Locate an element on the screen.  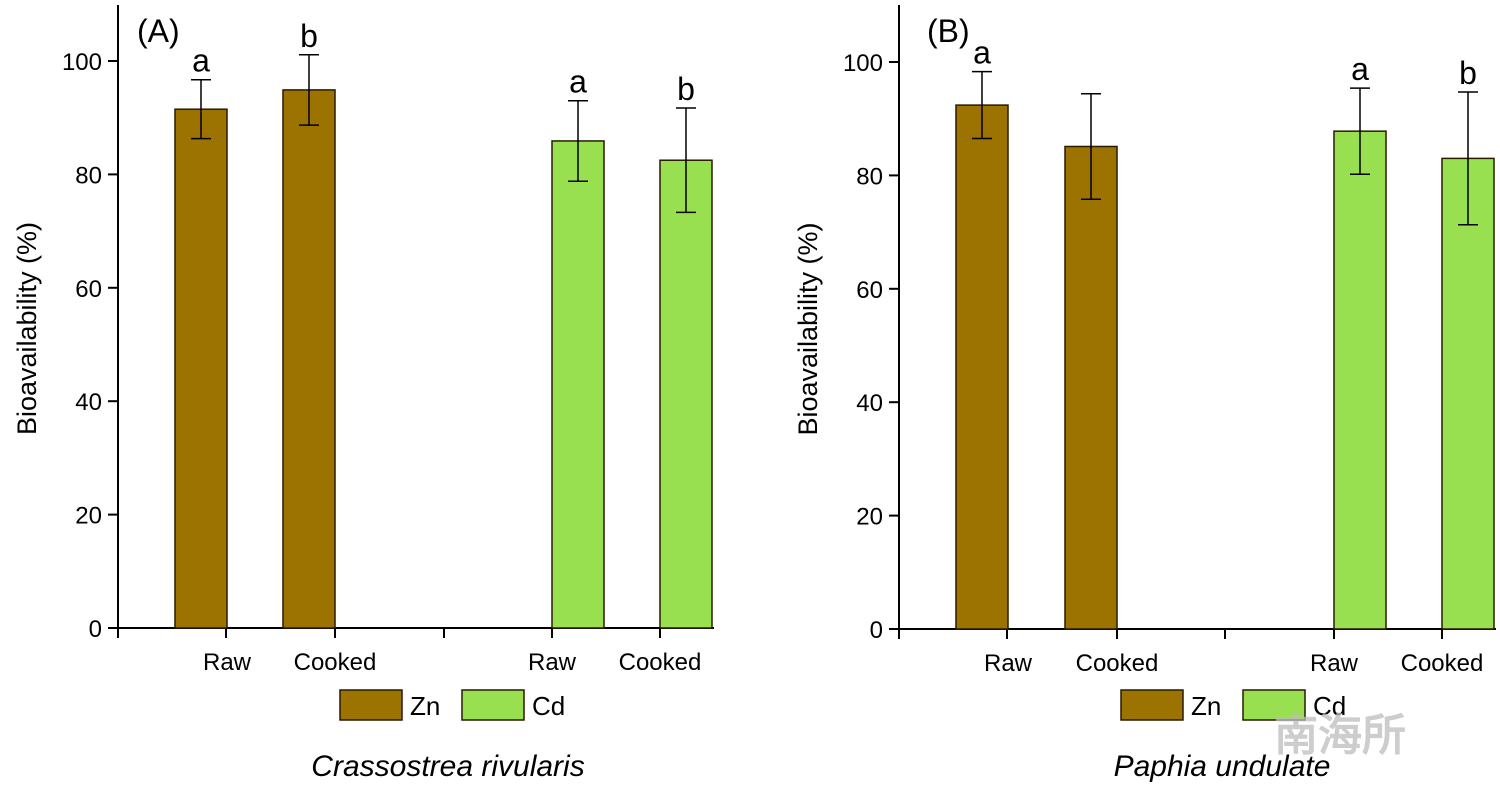
panel-label: (A) is located at coordinates (158, 31).